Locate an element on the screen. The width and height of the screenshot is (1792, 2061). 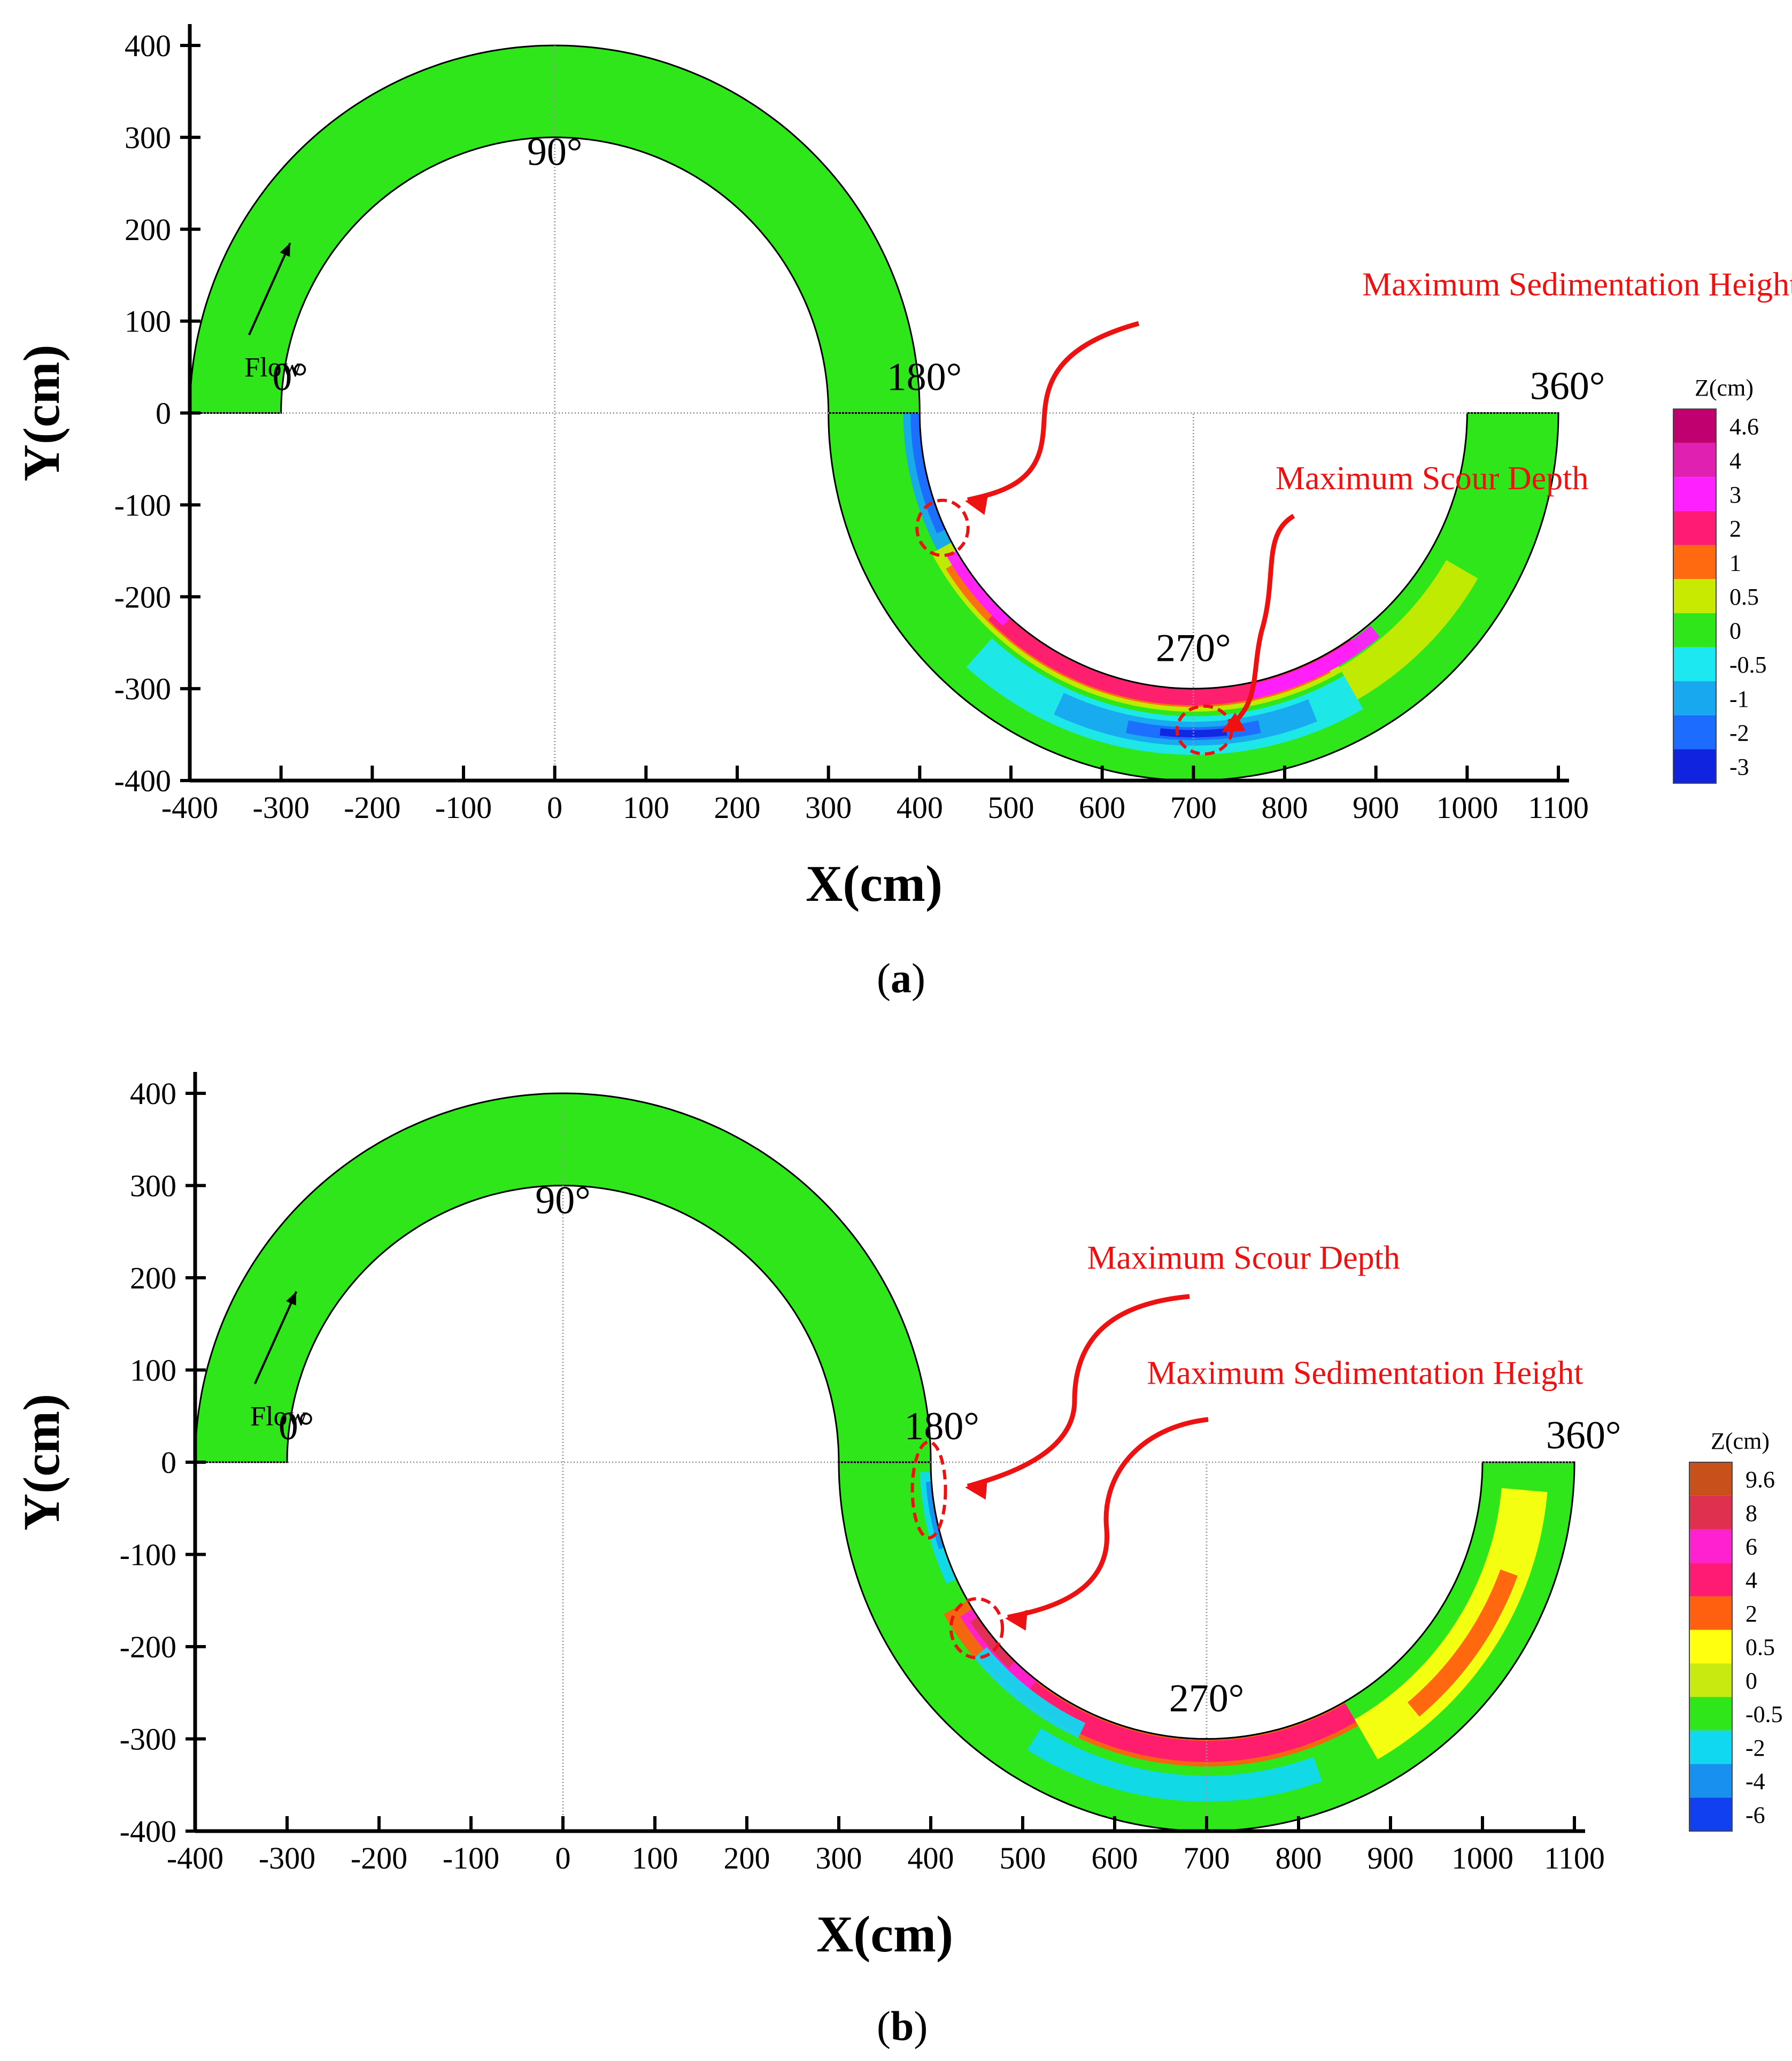
legend-label: -1 is located at coordinates (1739, 699).